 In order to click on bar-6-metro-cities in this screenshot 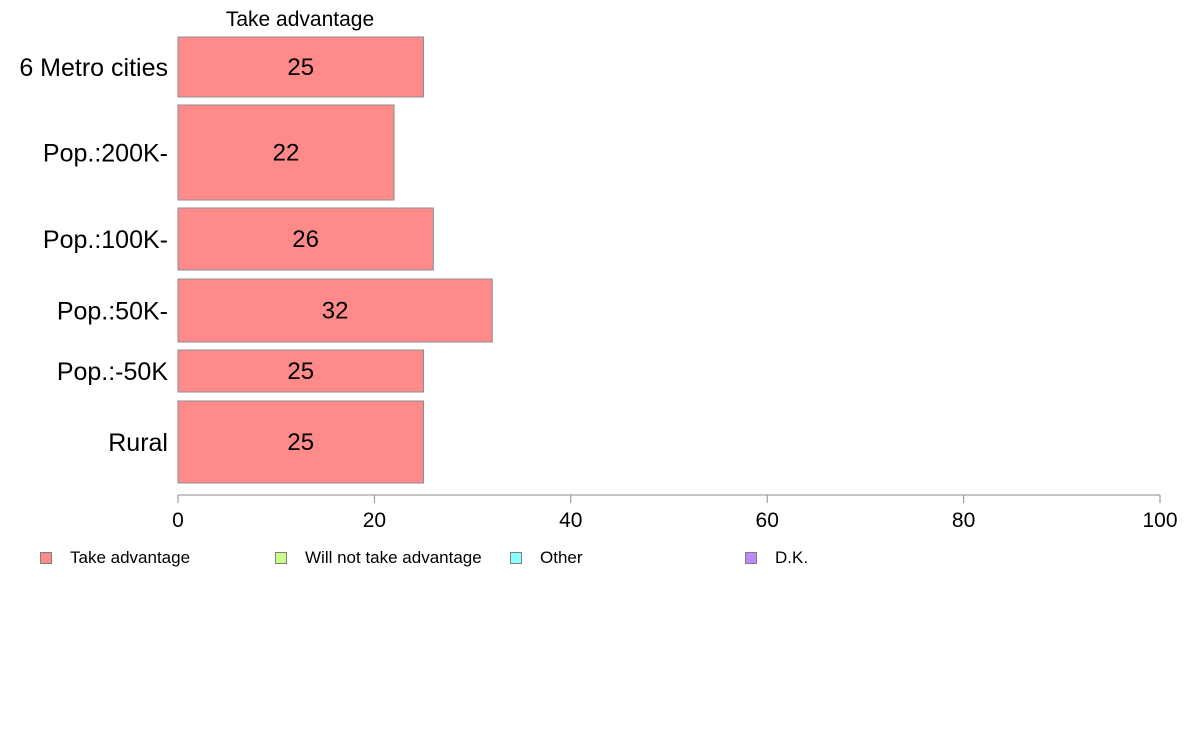, I will do `click(300, 67)`.